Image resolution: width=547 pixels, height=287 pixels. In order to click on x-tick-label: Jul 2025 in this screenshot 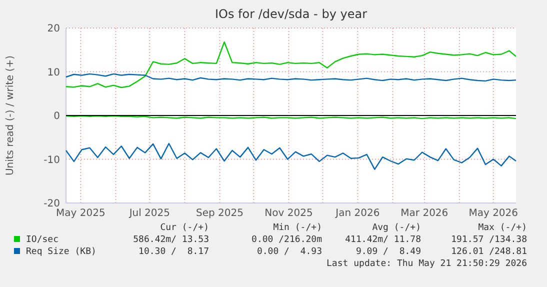, I will do `click(149, 213)`.